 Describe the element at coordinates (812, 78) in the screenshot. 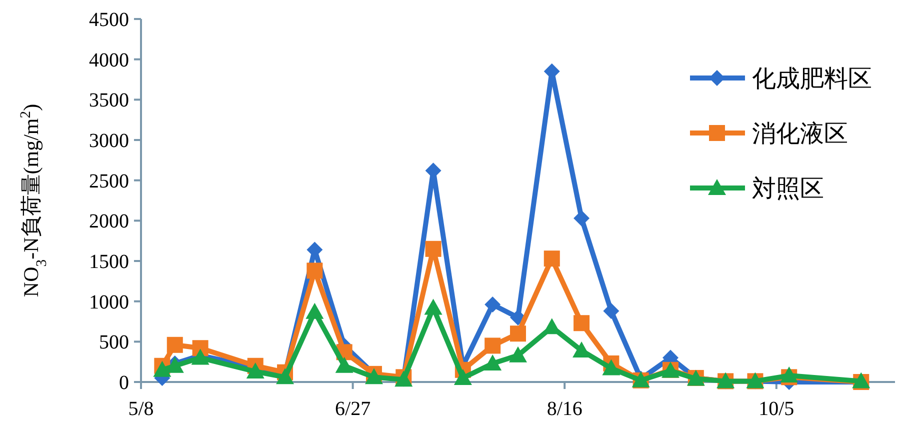

I see `legend-label: 化成肥料区` at that location.